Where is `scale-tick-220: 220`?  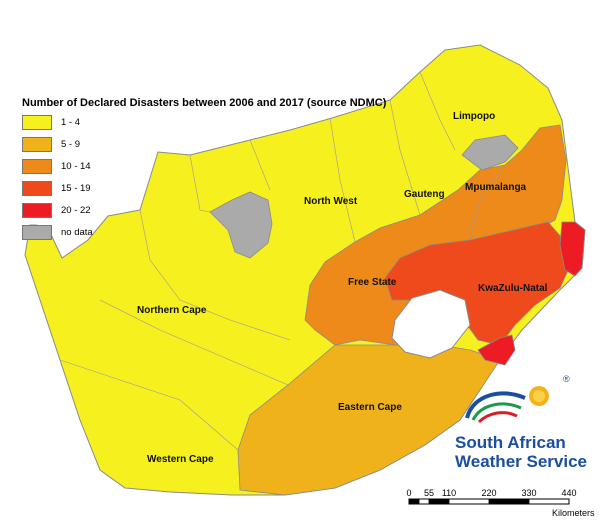
scale-tick-220: 220 is located at coordinates (489, 493).